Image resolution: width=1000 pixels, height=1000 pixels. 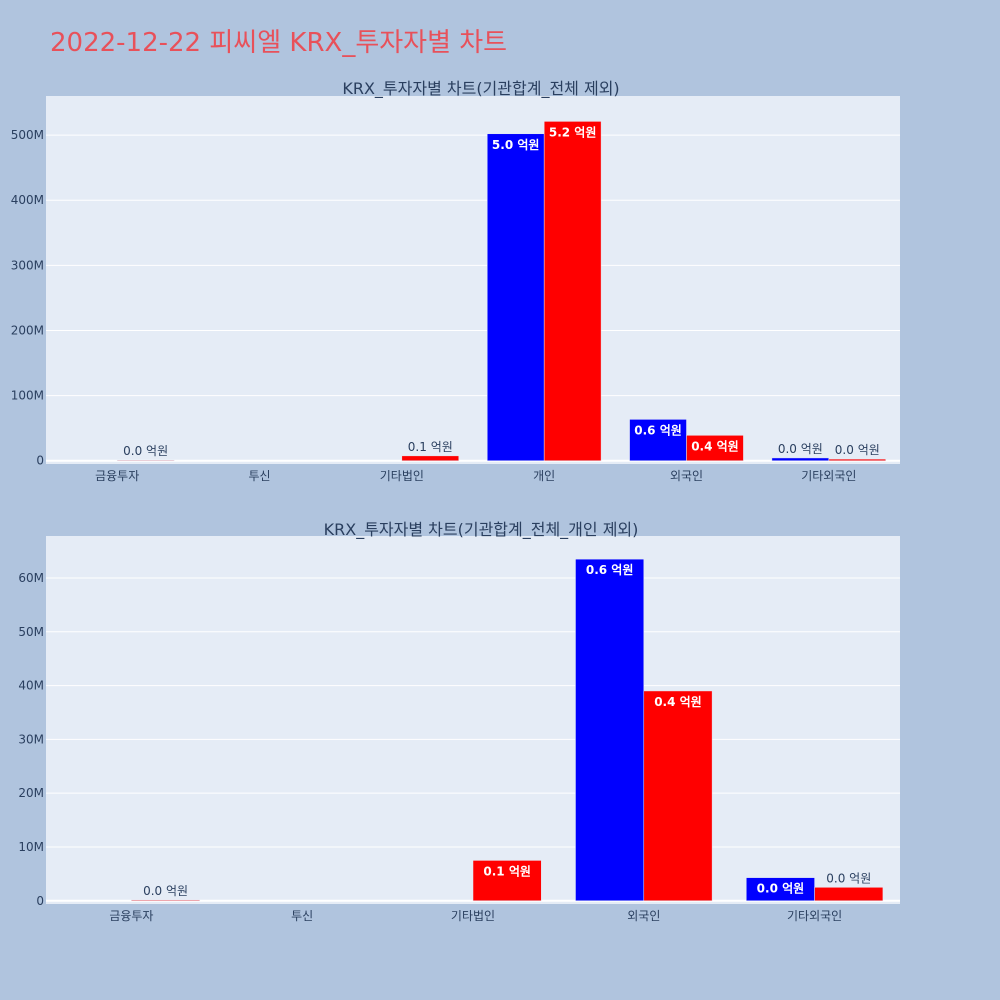 What do you see at coordinates (814, 916) in the screenshot?
I see `x-tick-label-1-4: 기타외국인` at bounding box center [814, 916].